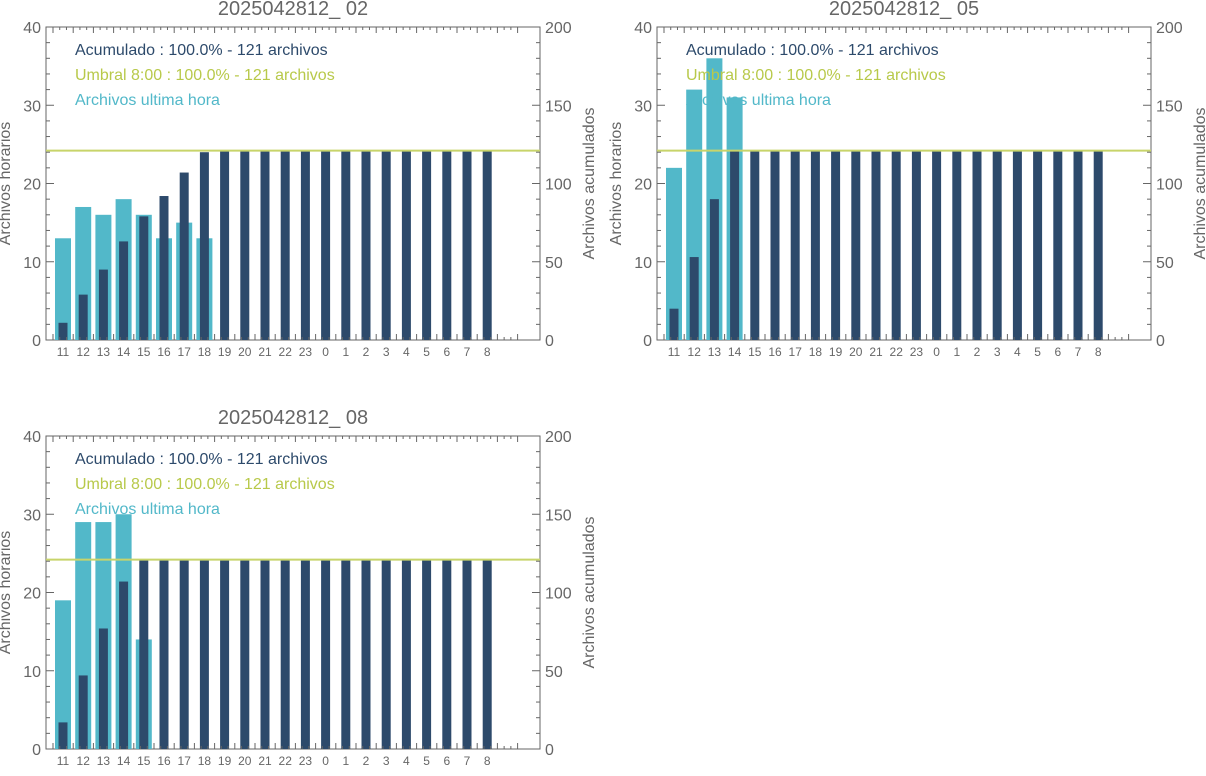  What do you see at coordinates (674, 352) in the screenshot?
I see `x-tick-label: 11` at bounding box center [674, 352].